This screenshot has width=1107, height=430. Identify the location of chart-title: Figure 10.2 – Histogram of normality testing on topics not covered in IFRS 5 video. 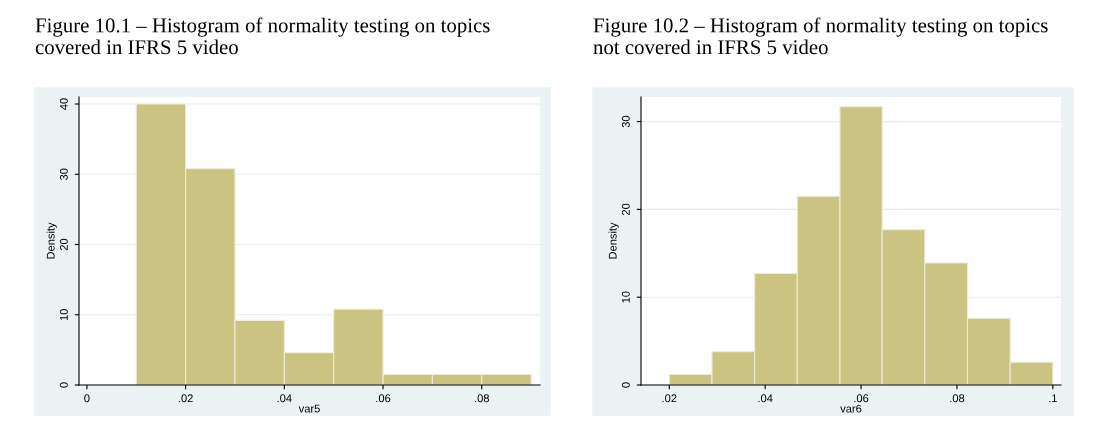
(820, 36).